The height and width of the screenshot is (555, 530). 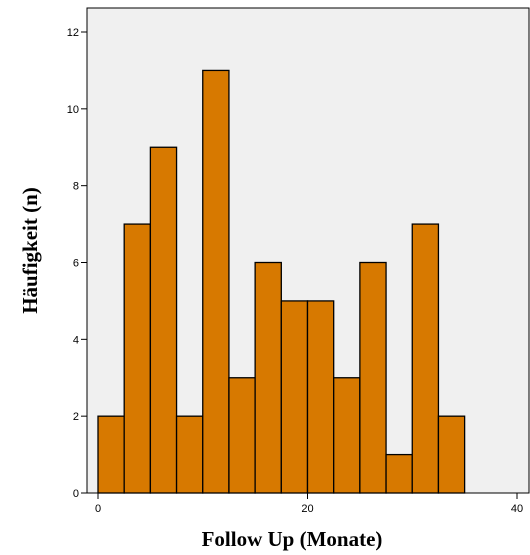 What do you see at coordinates (517, 509) in the screenshot?
I see `x-tick-label: 40` at bounding box center [517, 509].